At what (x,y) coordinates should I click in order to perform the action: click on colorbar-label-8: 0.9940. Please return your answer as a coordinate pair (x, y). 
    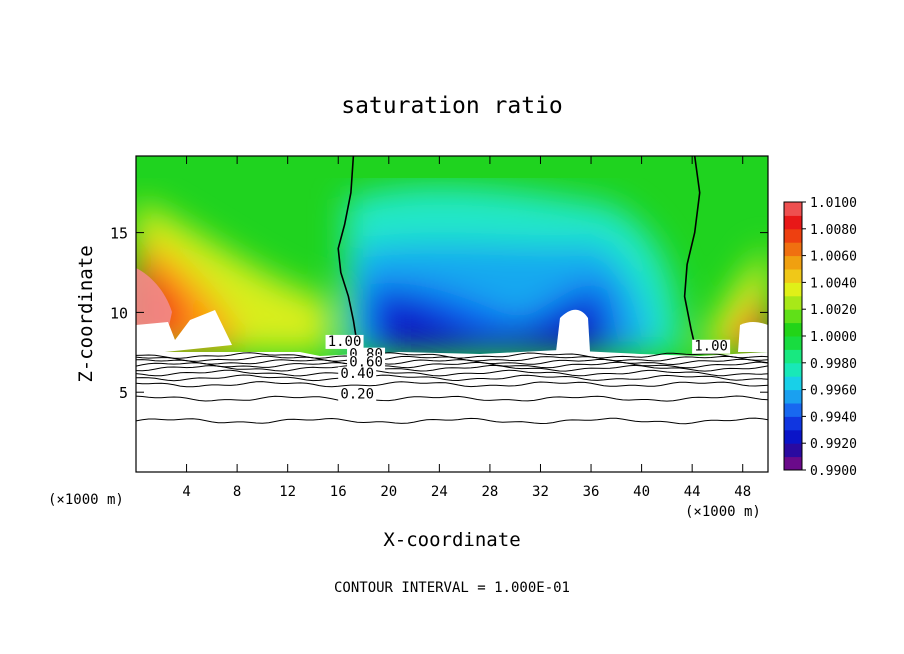
    Looking at the image, I should click on (833, 417).